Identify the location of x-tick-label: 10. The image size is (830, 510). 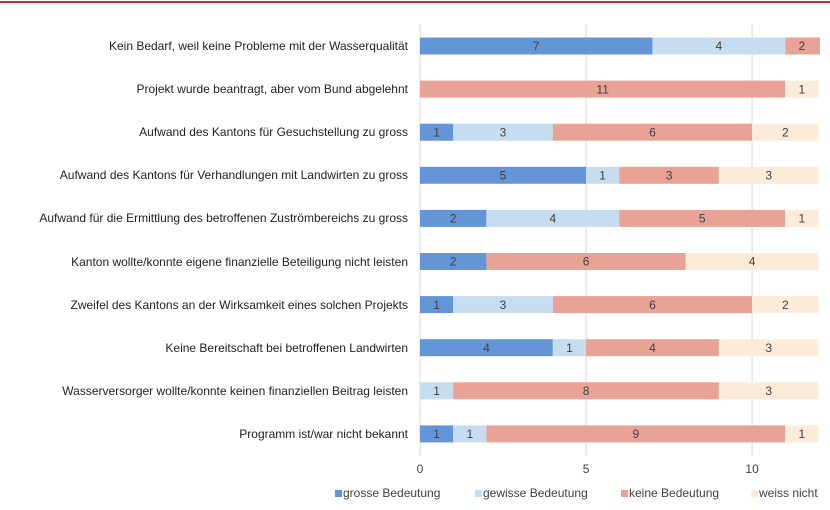
(752, 469).